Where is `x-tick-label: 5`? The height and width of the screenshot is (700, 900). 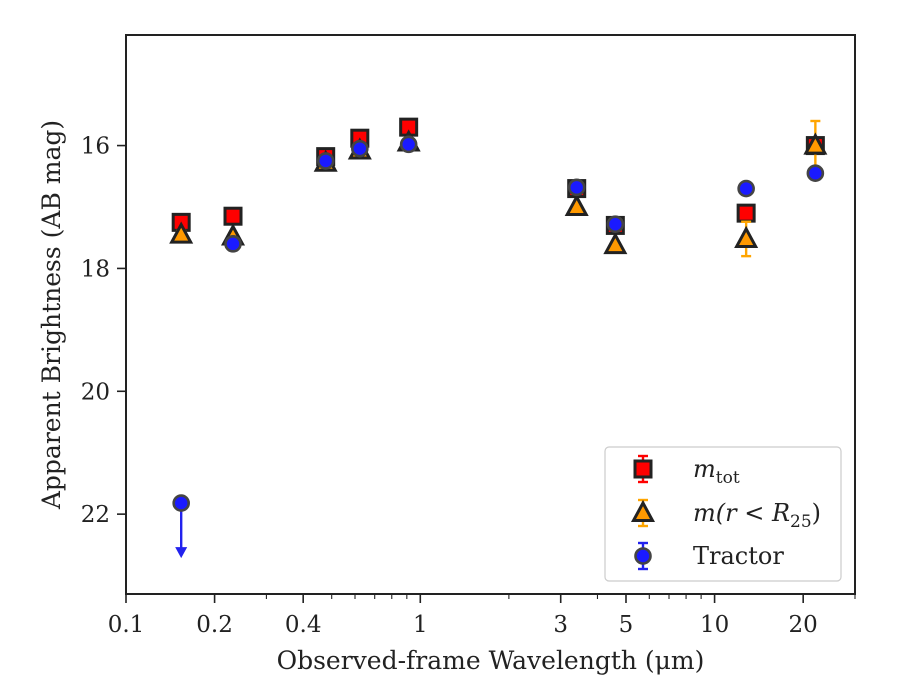 x-tick-label: 5 is located at coordinates (626, 625).